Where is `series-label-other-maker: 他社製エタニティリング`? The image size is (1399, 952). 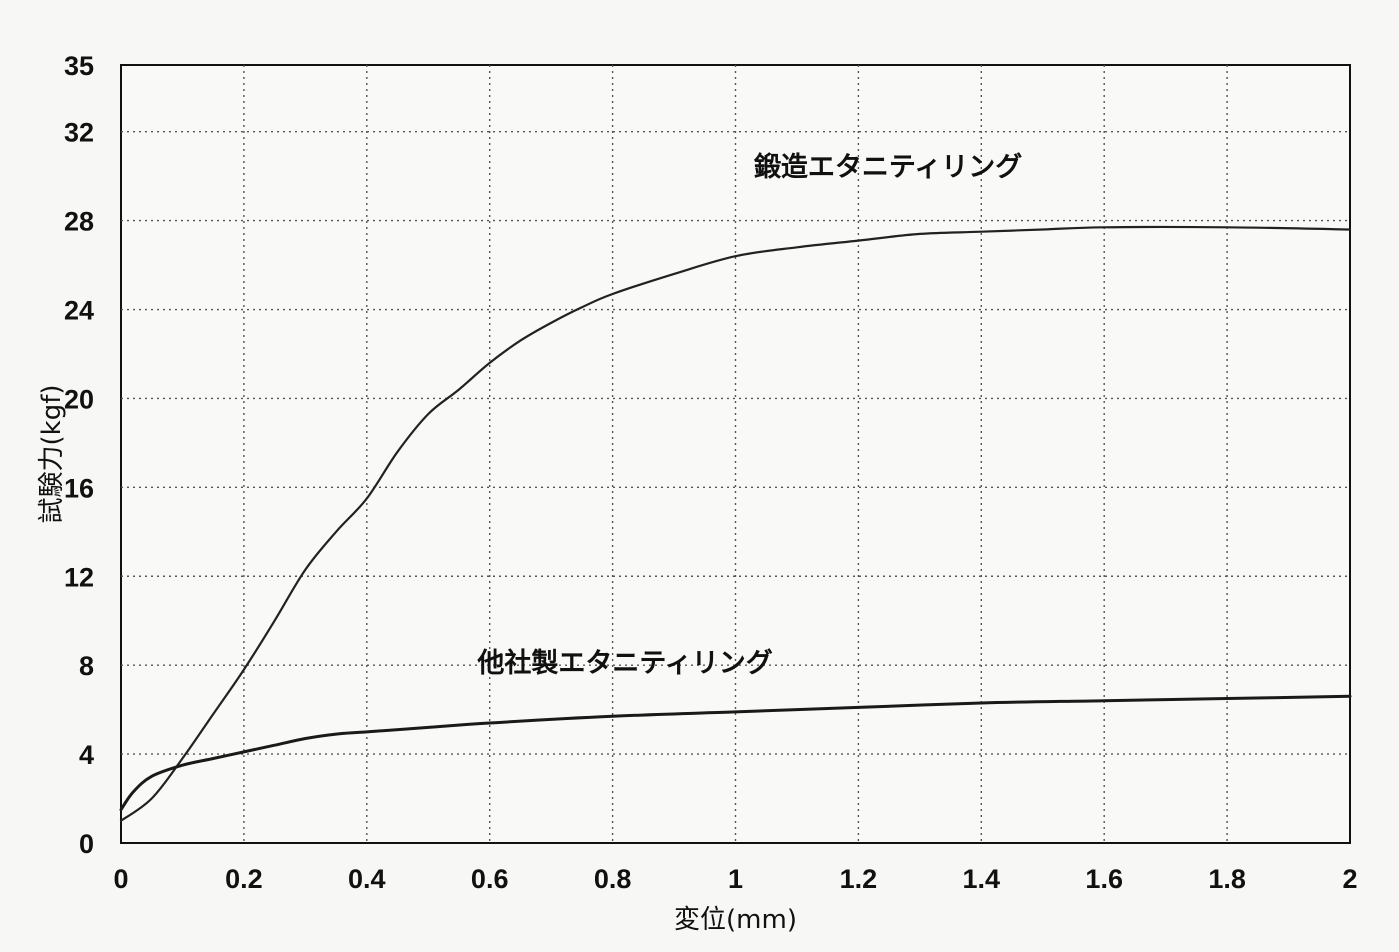
series-label-other-maker: 他社製エタニティリング is located at coordinates (624, 663).